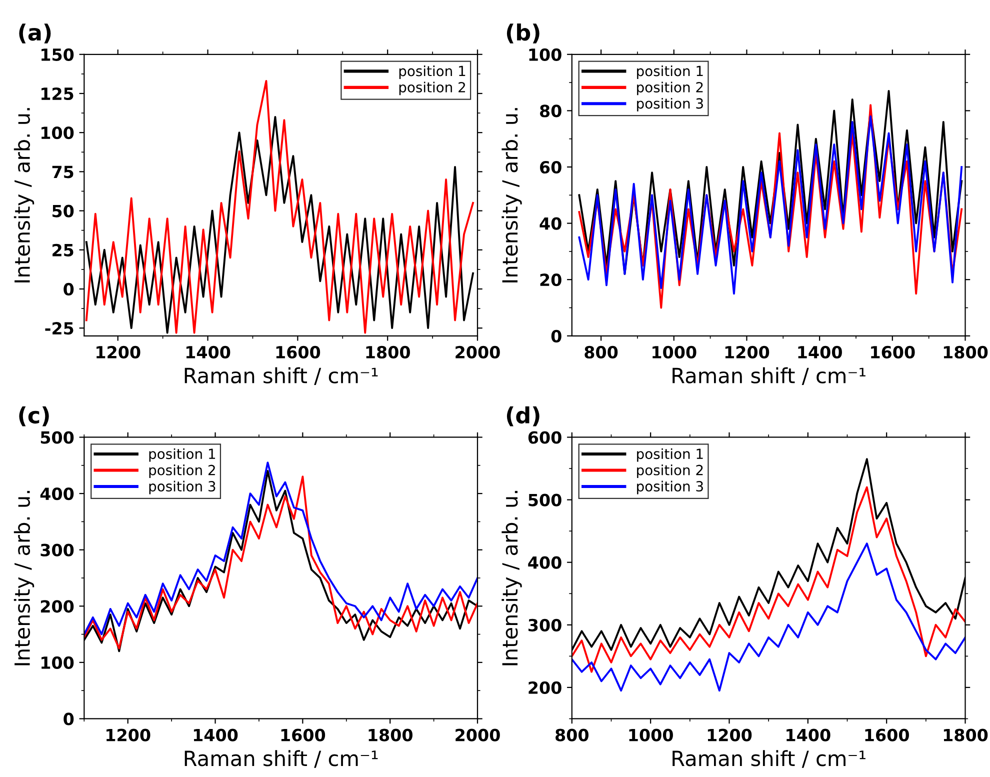  What do you see at coordinates (63, 172) in the screenshot?
I see `y-tick-label: 75` at bounding box center [63, 172].